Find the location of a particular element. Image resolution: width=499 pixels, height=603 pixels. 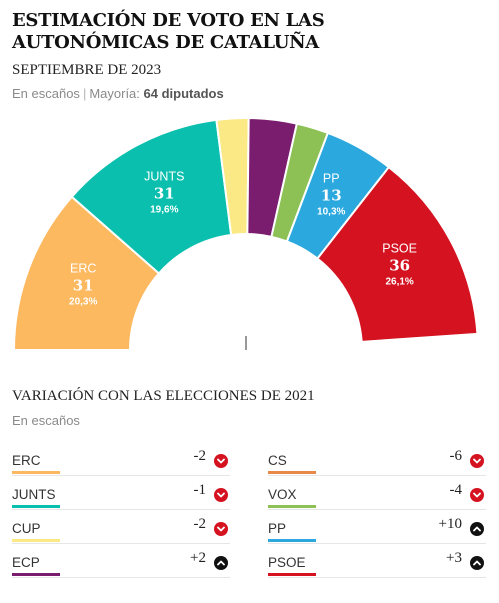

date-subtitle: SEPTIEMBRE DE 2023 is located at coordinates (87, 70).